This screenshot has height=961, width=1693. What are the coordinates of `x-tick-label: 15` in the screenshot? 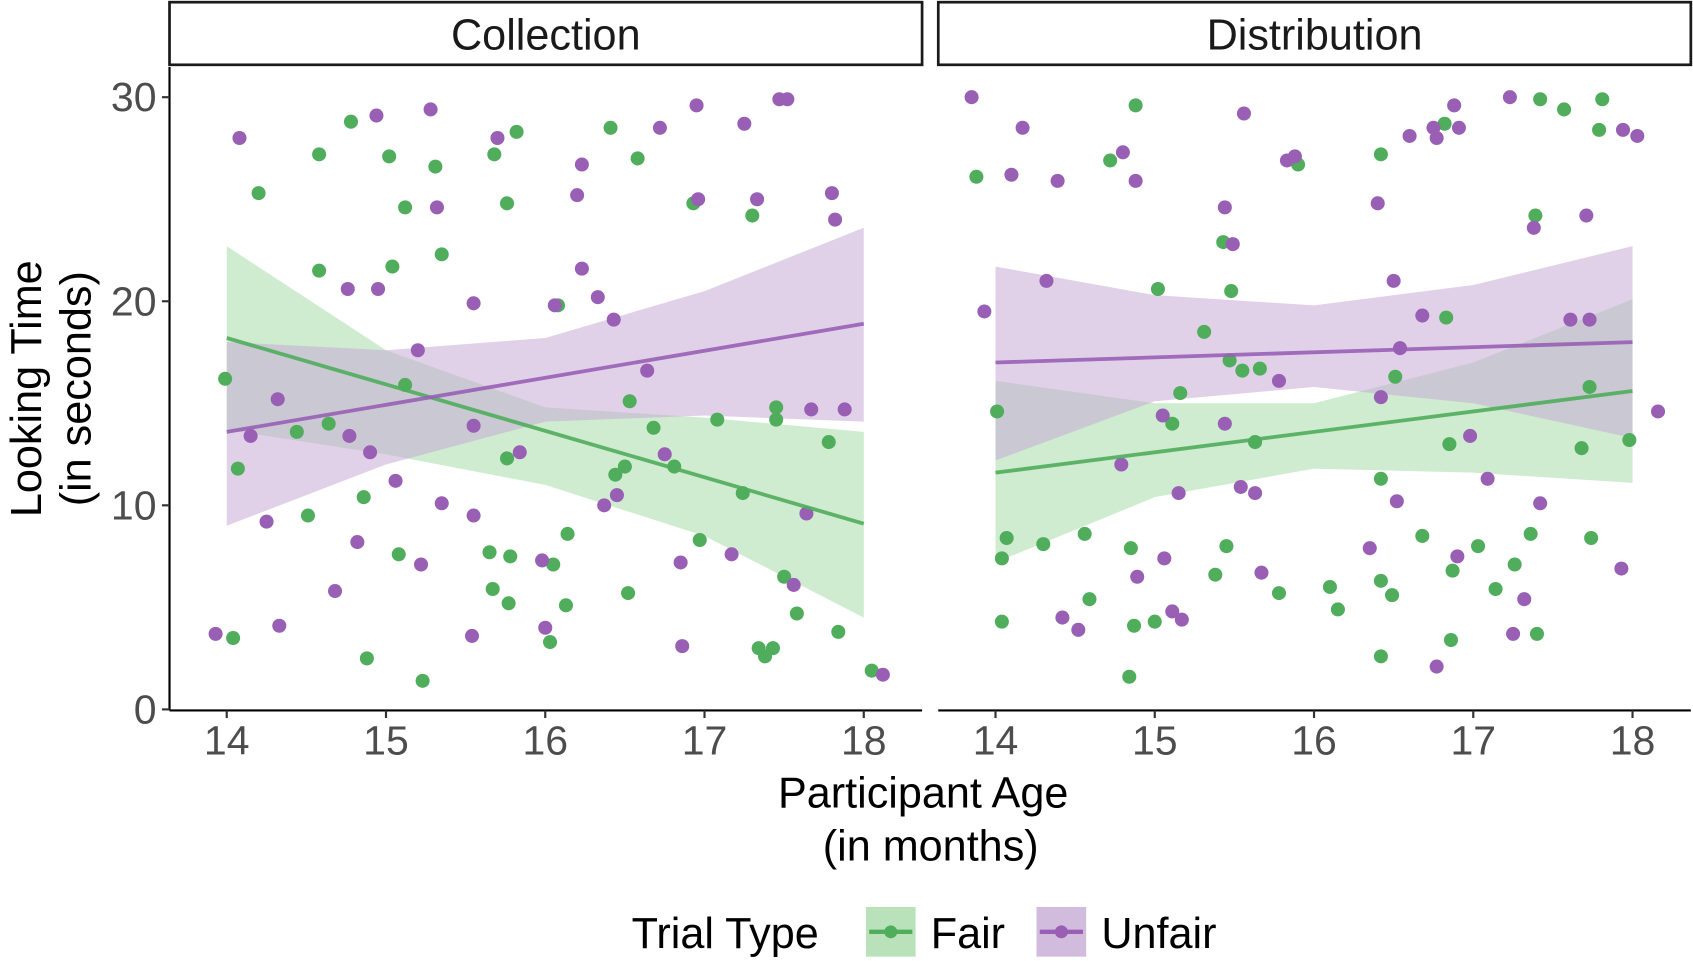 It's located at (1155, 741).